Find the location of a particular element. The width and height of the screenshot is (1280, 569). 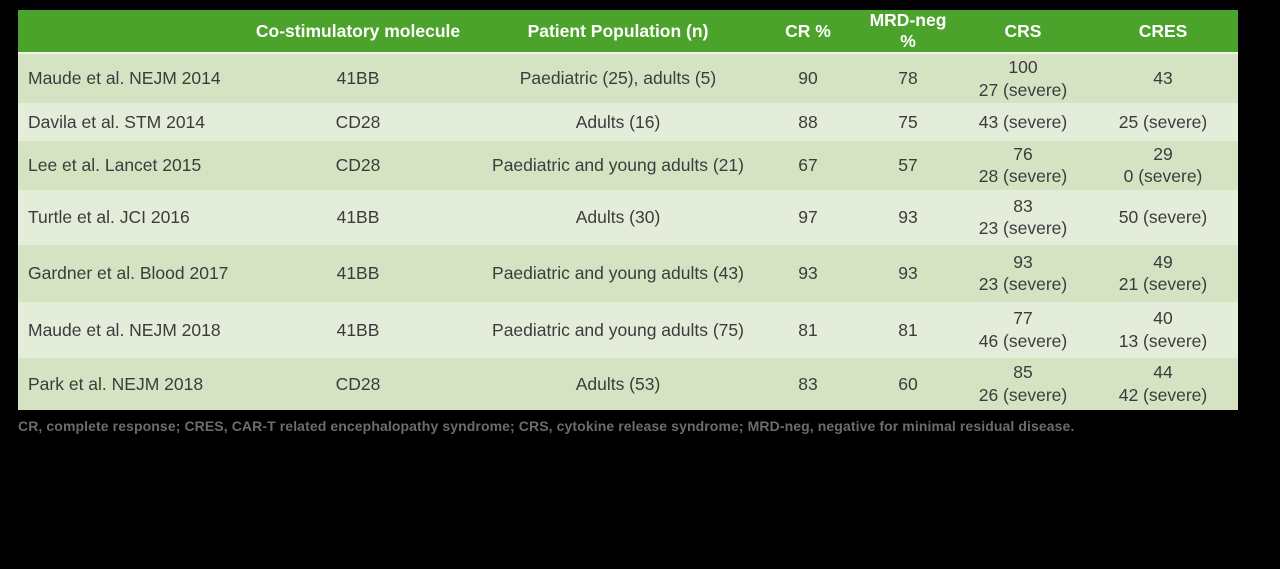

cell-mrd-neg-percent: 78 is located at coordinates (908, 78).